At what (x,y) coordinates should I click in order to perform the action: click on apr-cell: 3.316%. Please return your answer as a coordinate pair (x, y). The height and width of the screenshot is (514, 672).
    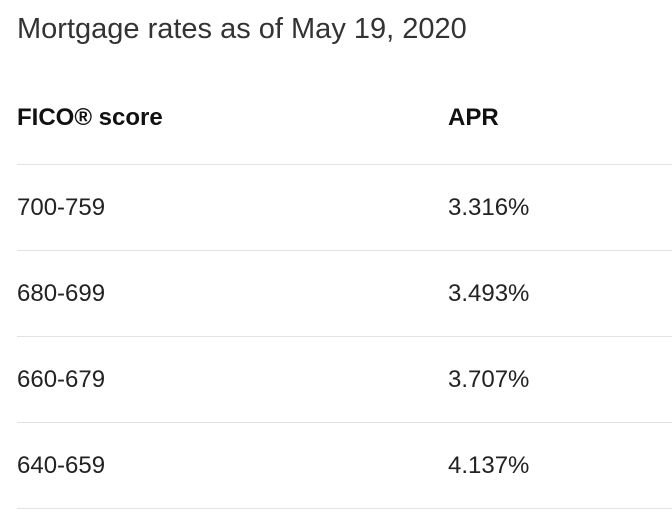
    Looking at the image, I should click on (489, 207).